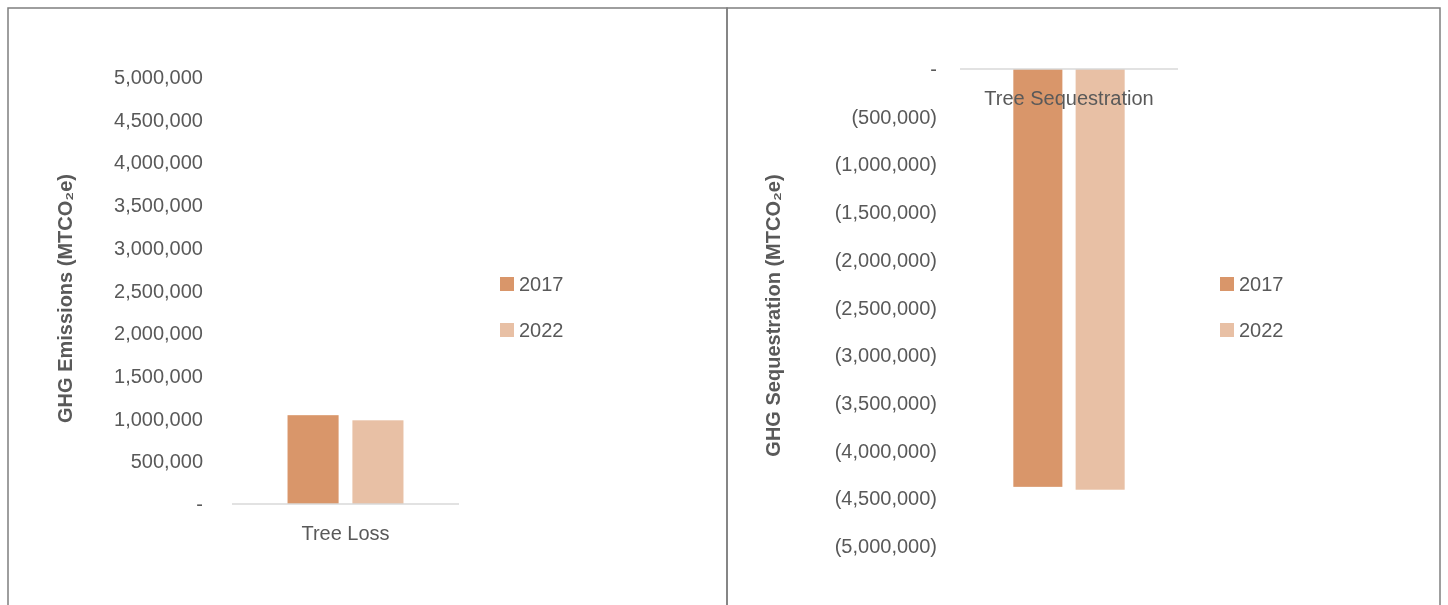 The width and height of the screenshot is (1448, 605). What do you see at coordinates (885, 402) in the screenshot?
I see `y-tick-label: (3,500,000)` at bounding box center [885, 402].